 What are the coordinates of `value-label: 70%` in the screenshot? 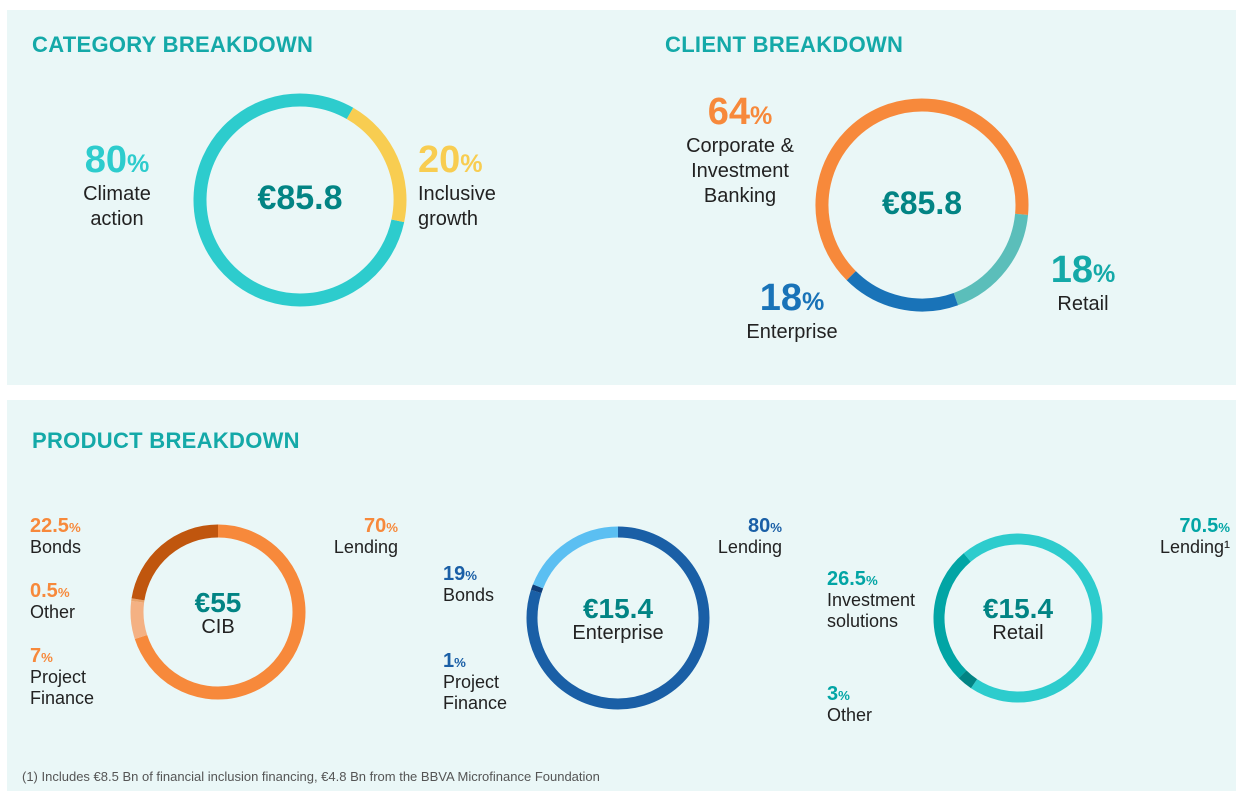 It's located at (381, 526).